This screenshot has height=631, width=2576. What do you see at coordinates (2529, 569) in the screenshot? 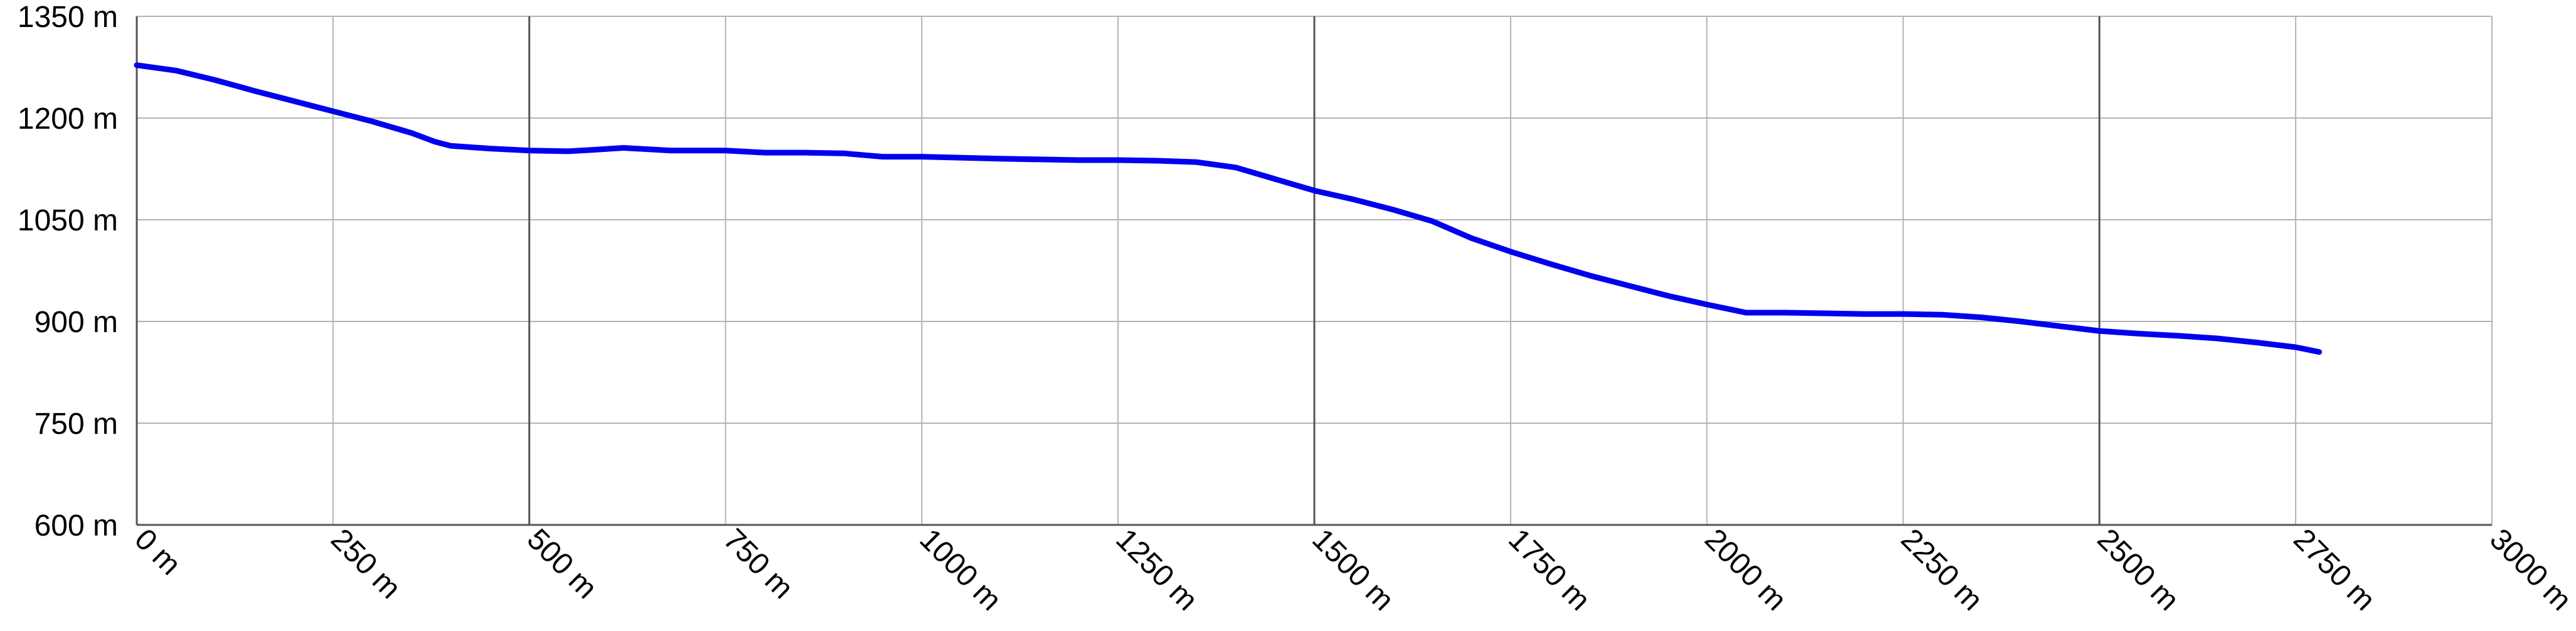
I see `x-tick-label: 3000 m` at bounding box center [2529, 569].